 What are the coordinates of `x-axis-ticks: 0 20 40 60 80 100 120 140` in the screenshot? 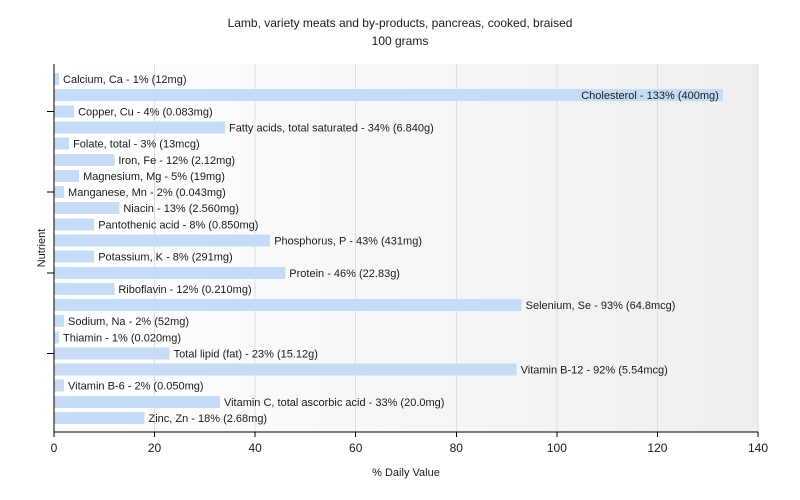 It's located at (409, 443).